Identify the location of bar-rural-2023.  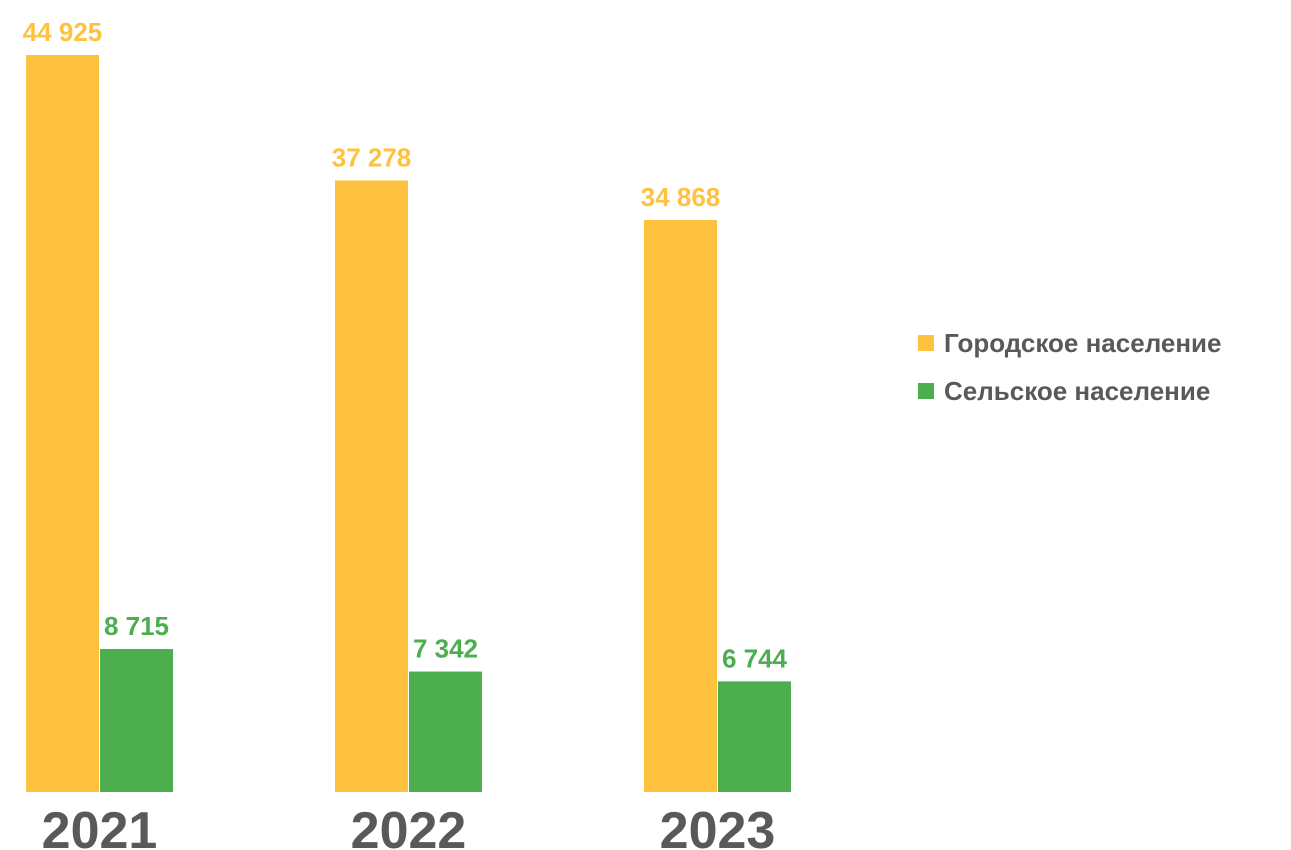
(754, 736).